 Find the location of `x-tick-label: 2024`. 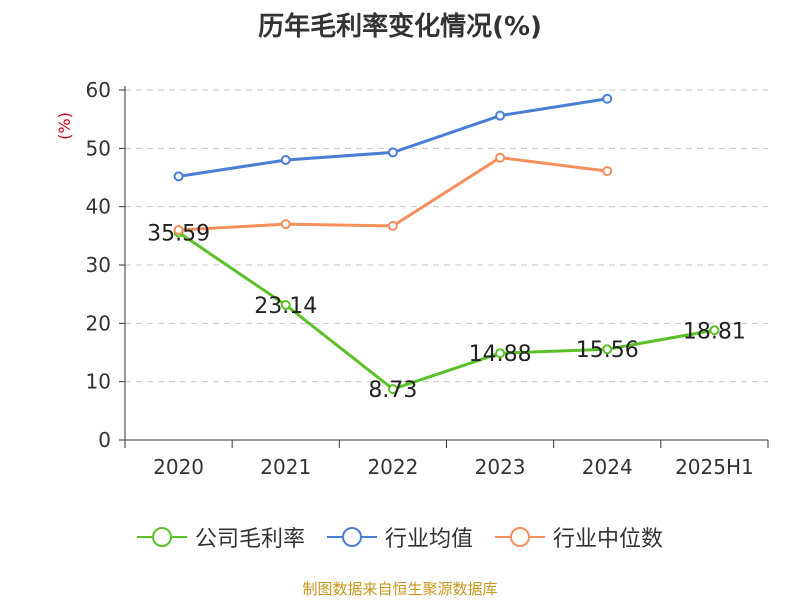

x-tick-label: 2024 is located at coordinates (607, 467).